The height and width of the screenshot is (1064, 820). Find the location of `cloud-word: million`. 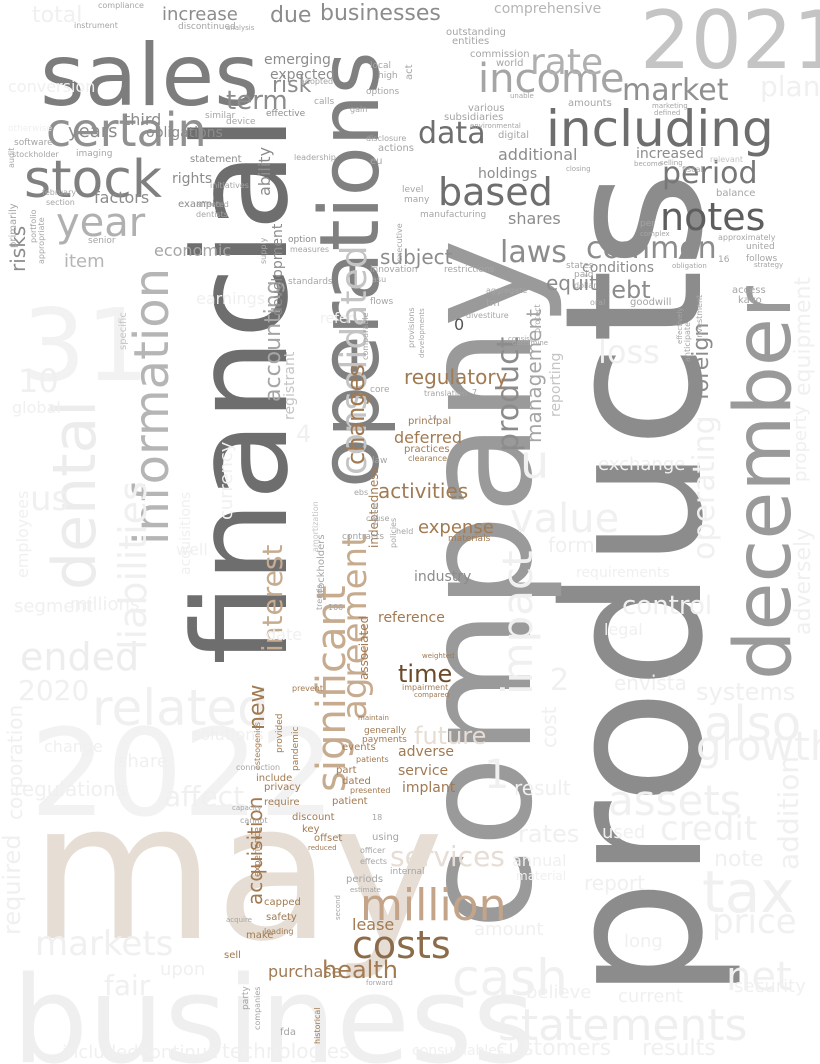

cloud-word: million is located at coordinates (433, 905).